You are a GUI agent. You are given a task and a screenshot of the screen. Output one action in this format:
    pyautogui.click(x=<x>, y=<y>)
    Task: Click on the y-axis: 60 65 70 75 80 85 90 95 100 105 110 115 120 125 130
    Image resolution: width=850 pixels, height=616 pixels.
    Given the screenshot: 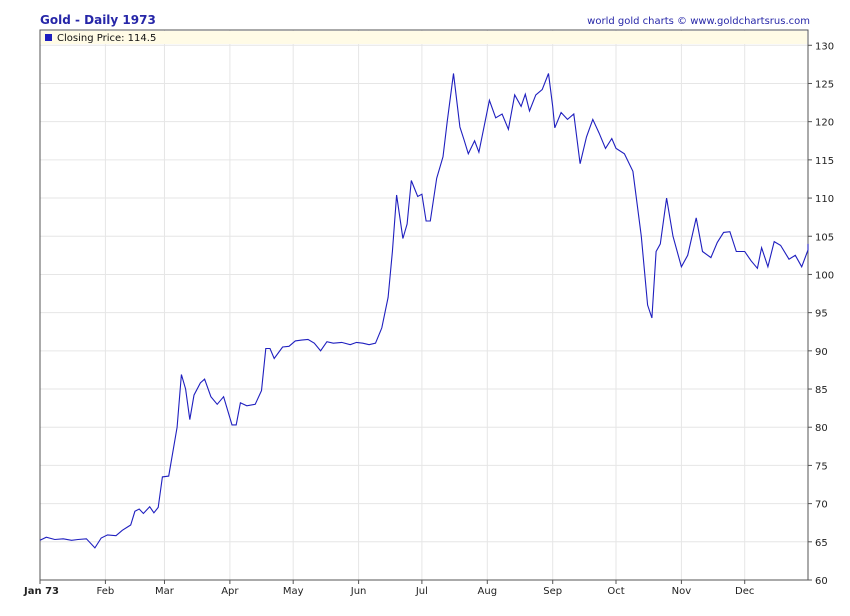 What is the action you would take?
    pyautogui.click(x=821, y=314)
    